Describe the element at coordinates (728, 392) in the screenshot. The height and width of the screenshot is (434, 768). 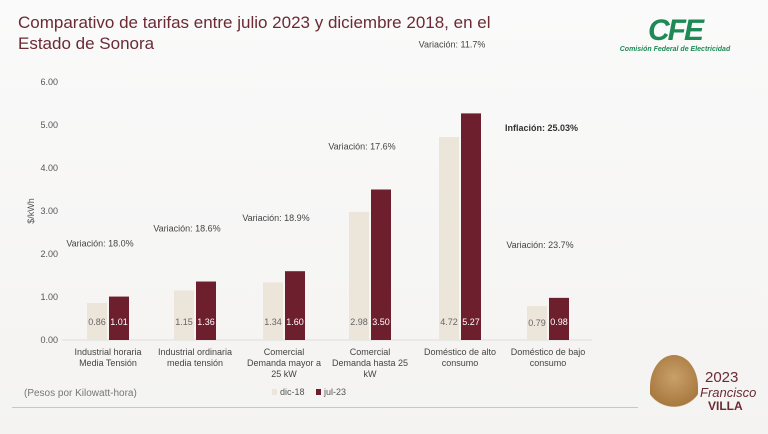
I see `badge-name: Francisco` at that location.